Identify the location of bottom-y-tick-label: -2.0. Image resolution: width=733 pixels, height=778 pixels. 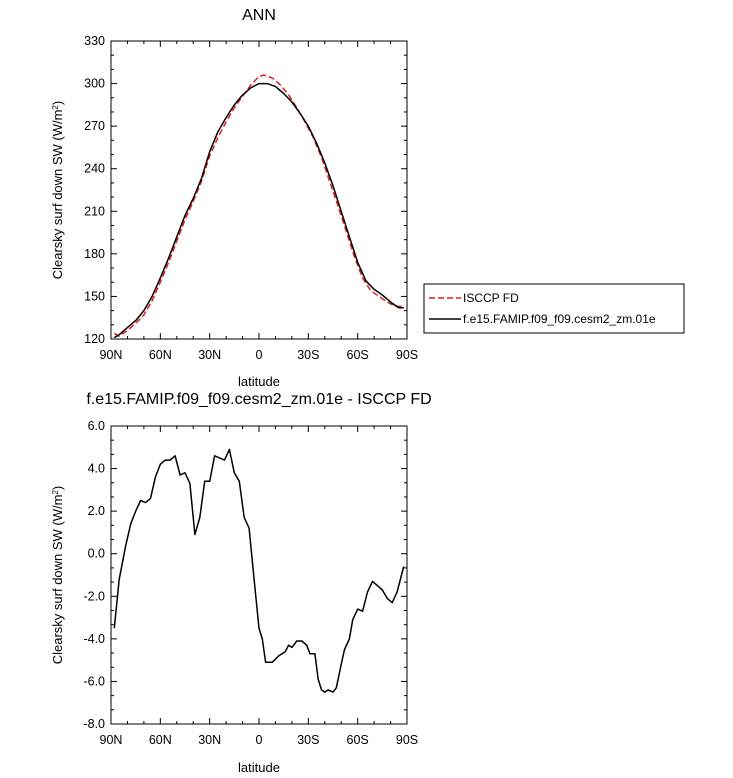
(94, 596).